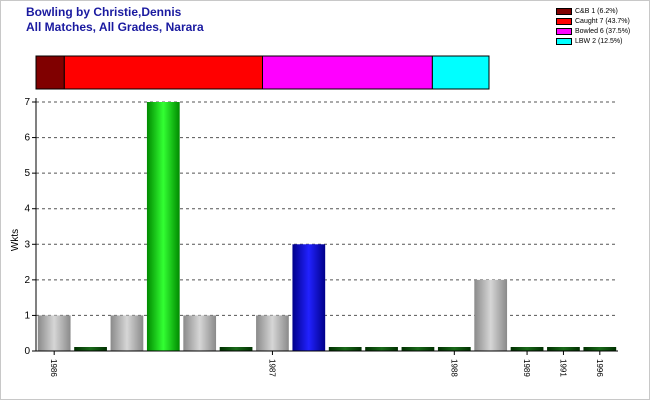 This screenshot has width=650, height=400. I want to click on title-line-2: All Matches, All Grades, Narara, so click(115, 27).